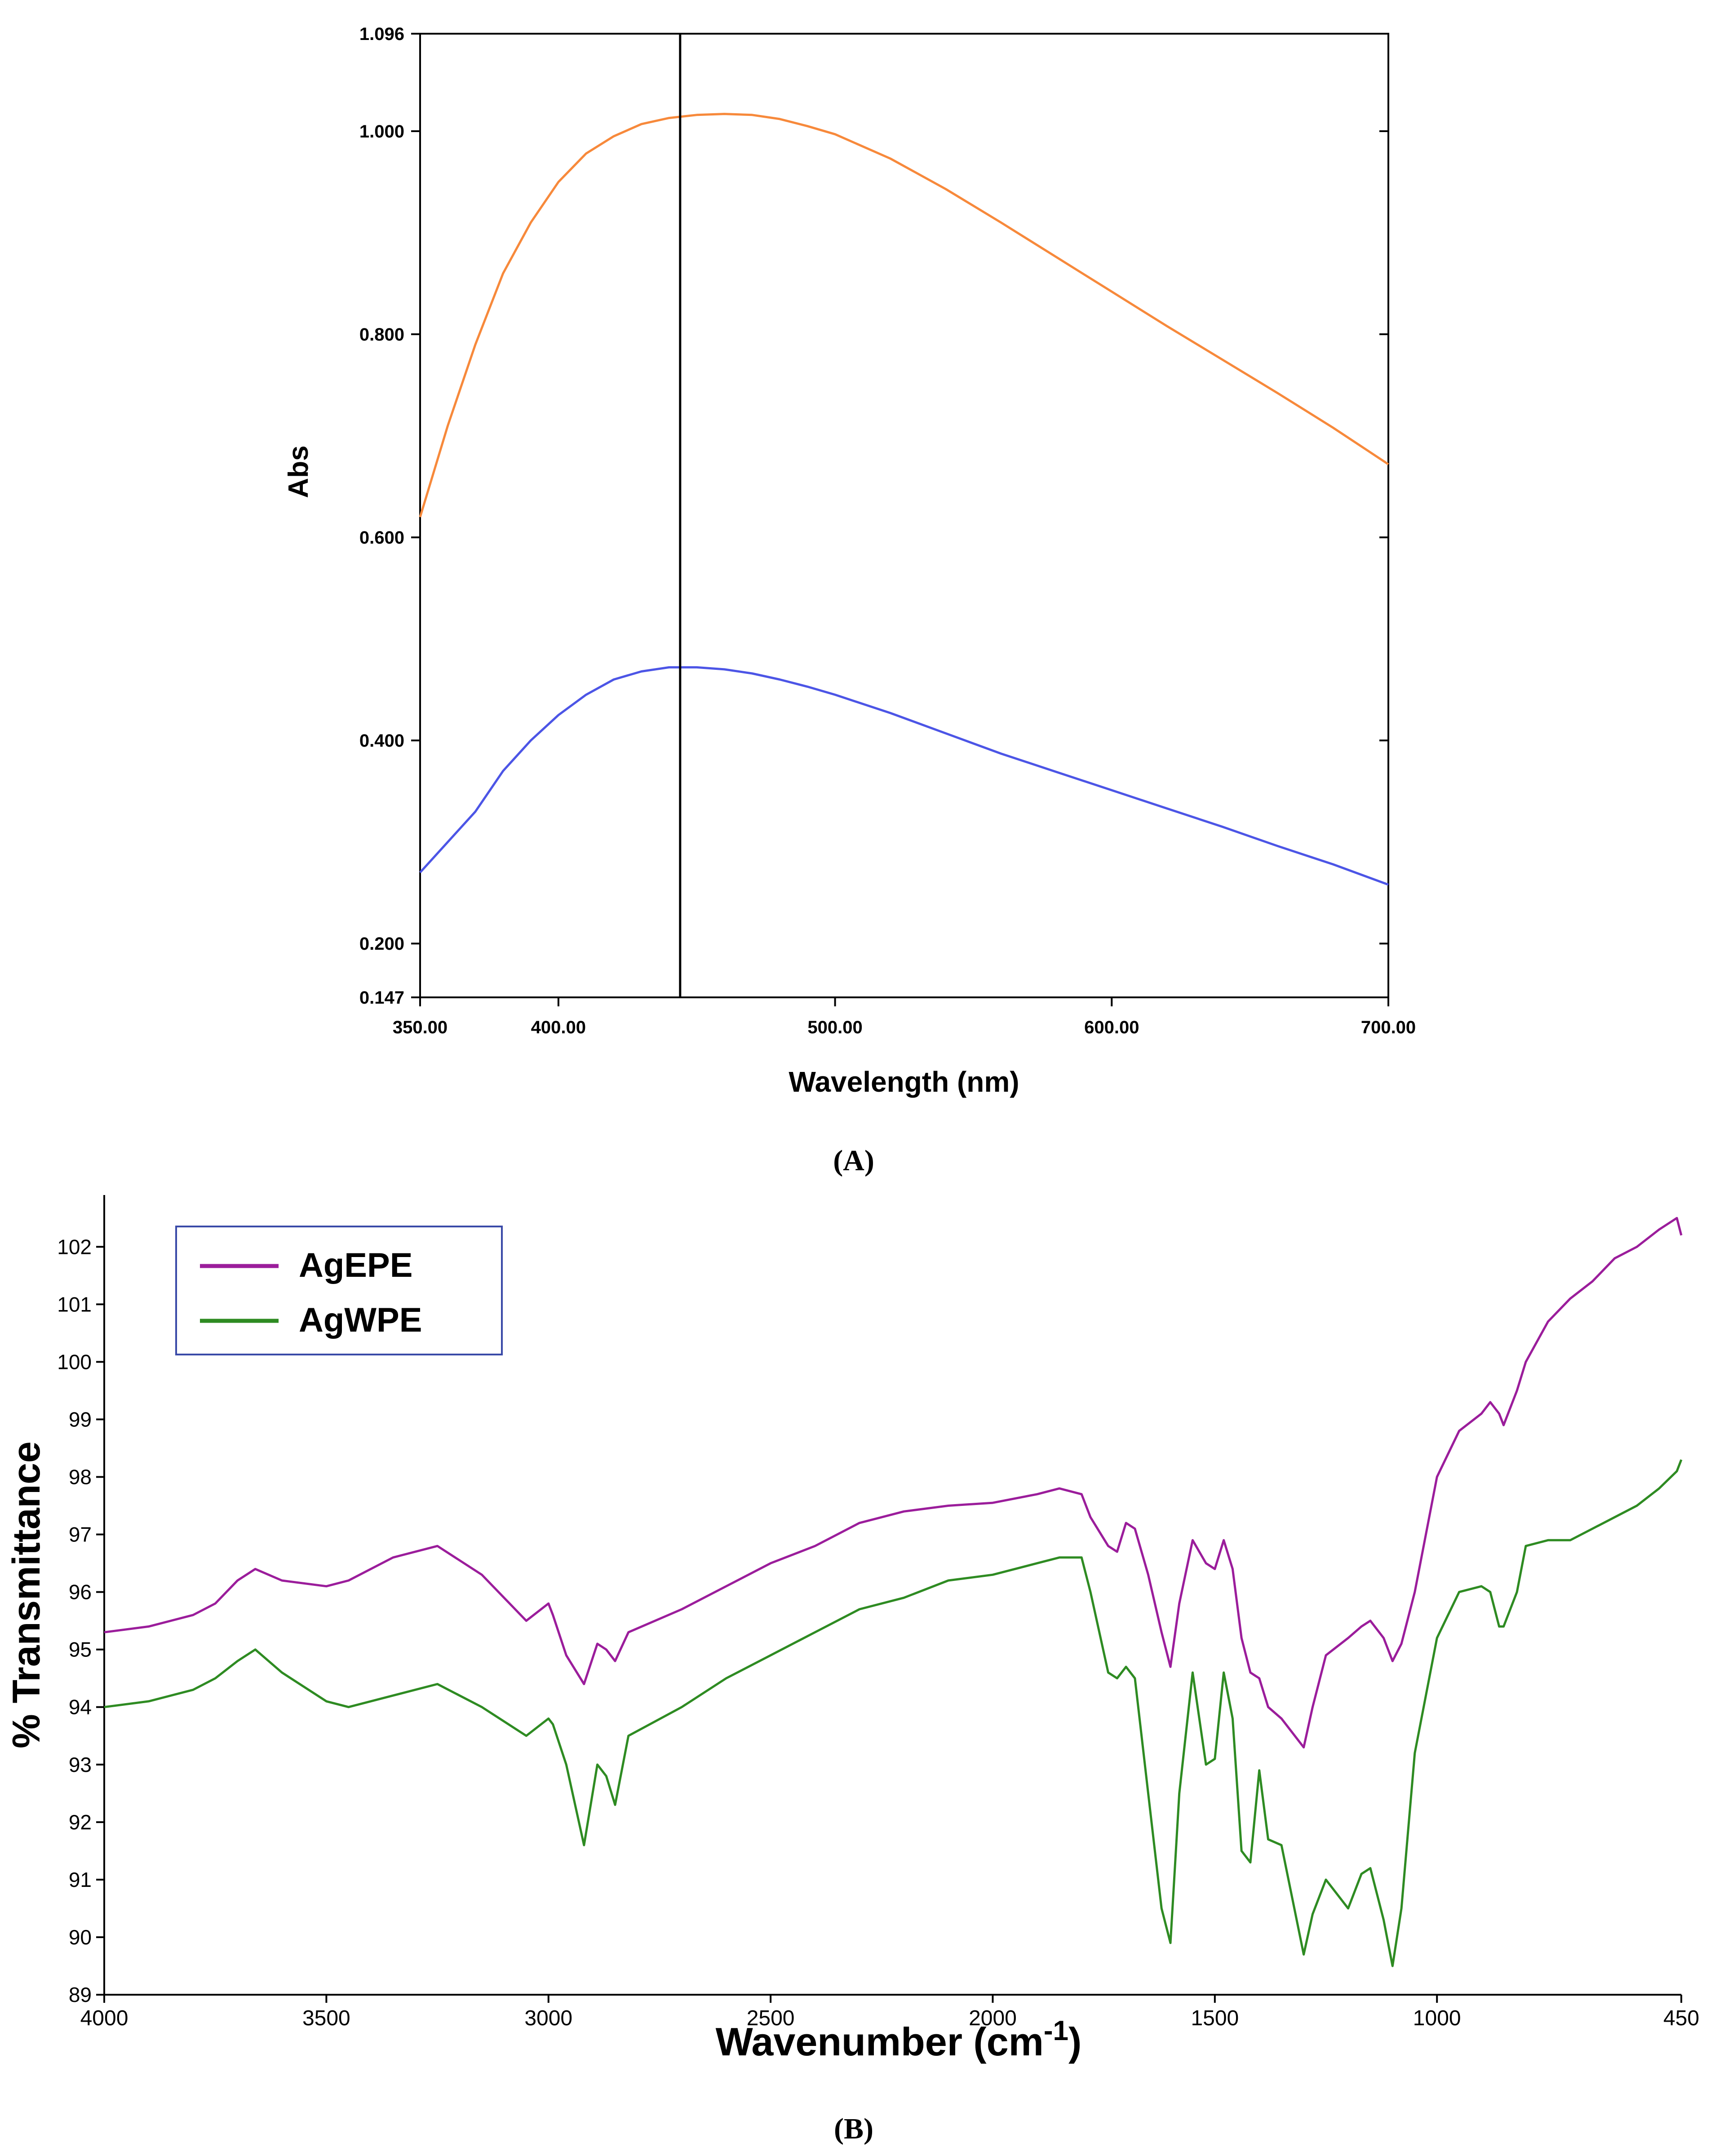  What do you see at coordinates (80, 1938) in the screenshot?
I see `chart-b-y-tick-label: 90` at bounding box center [80, 1938].